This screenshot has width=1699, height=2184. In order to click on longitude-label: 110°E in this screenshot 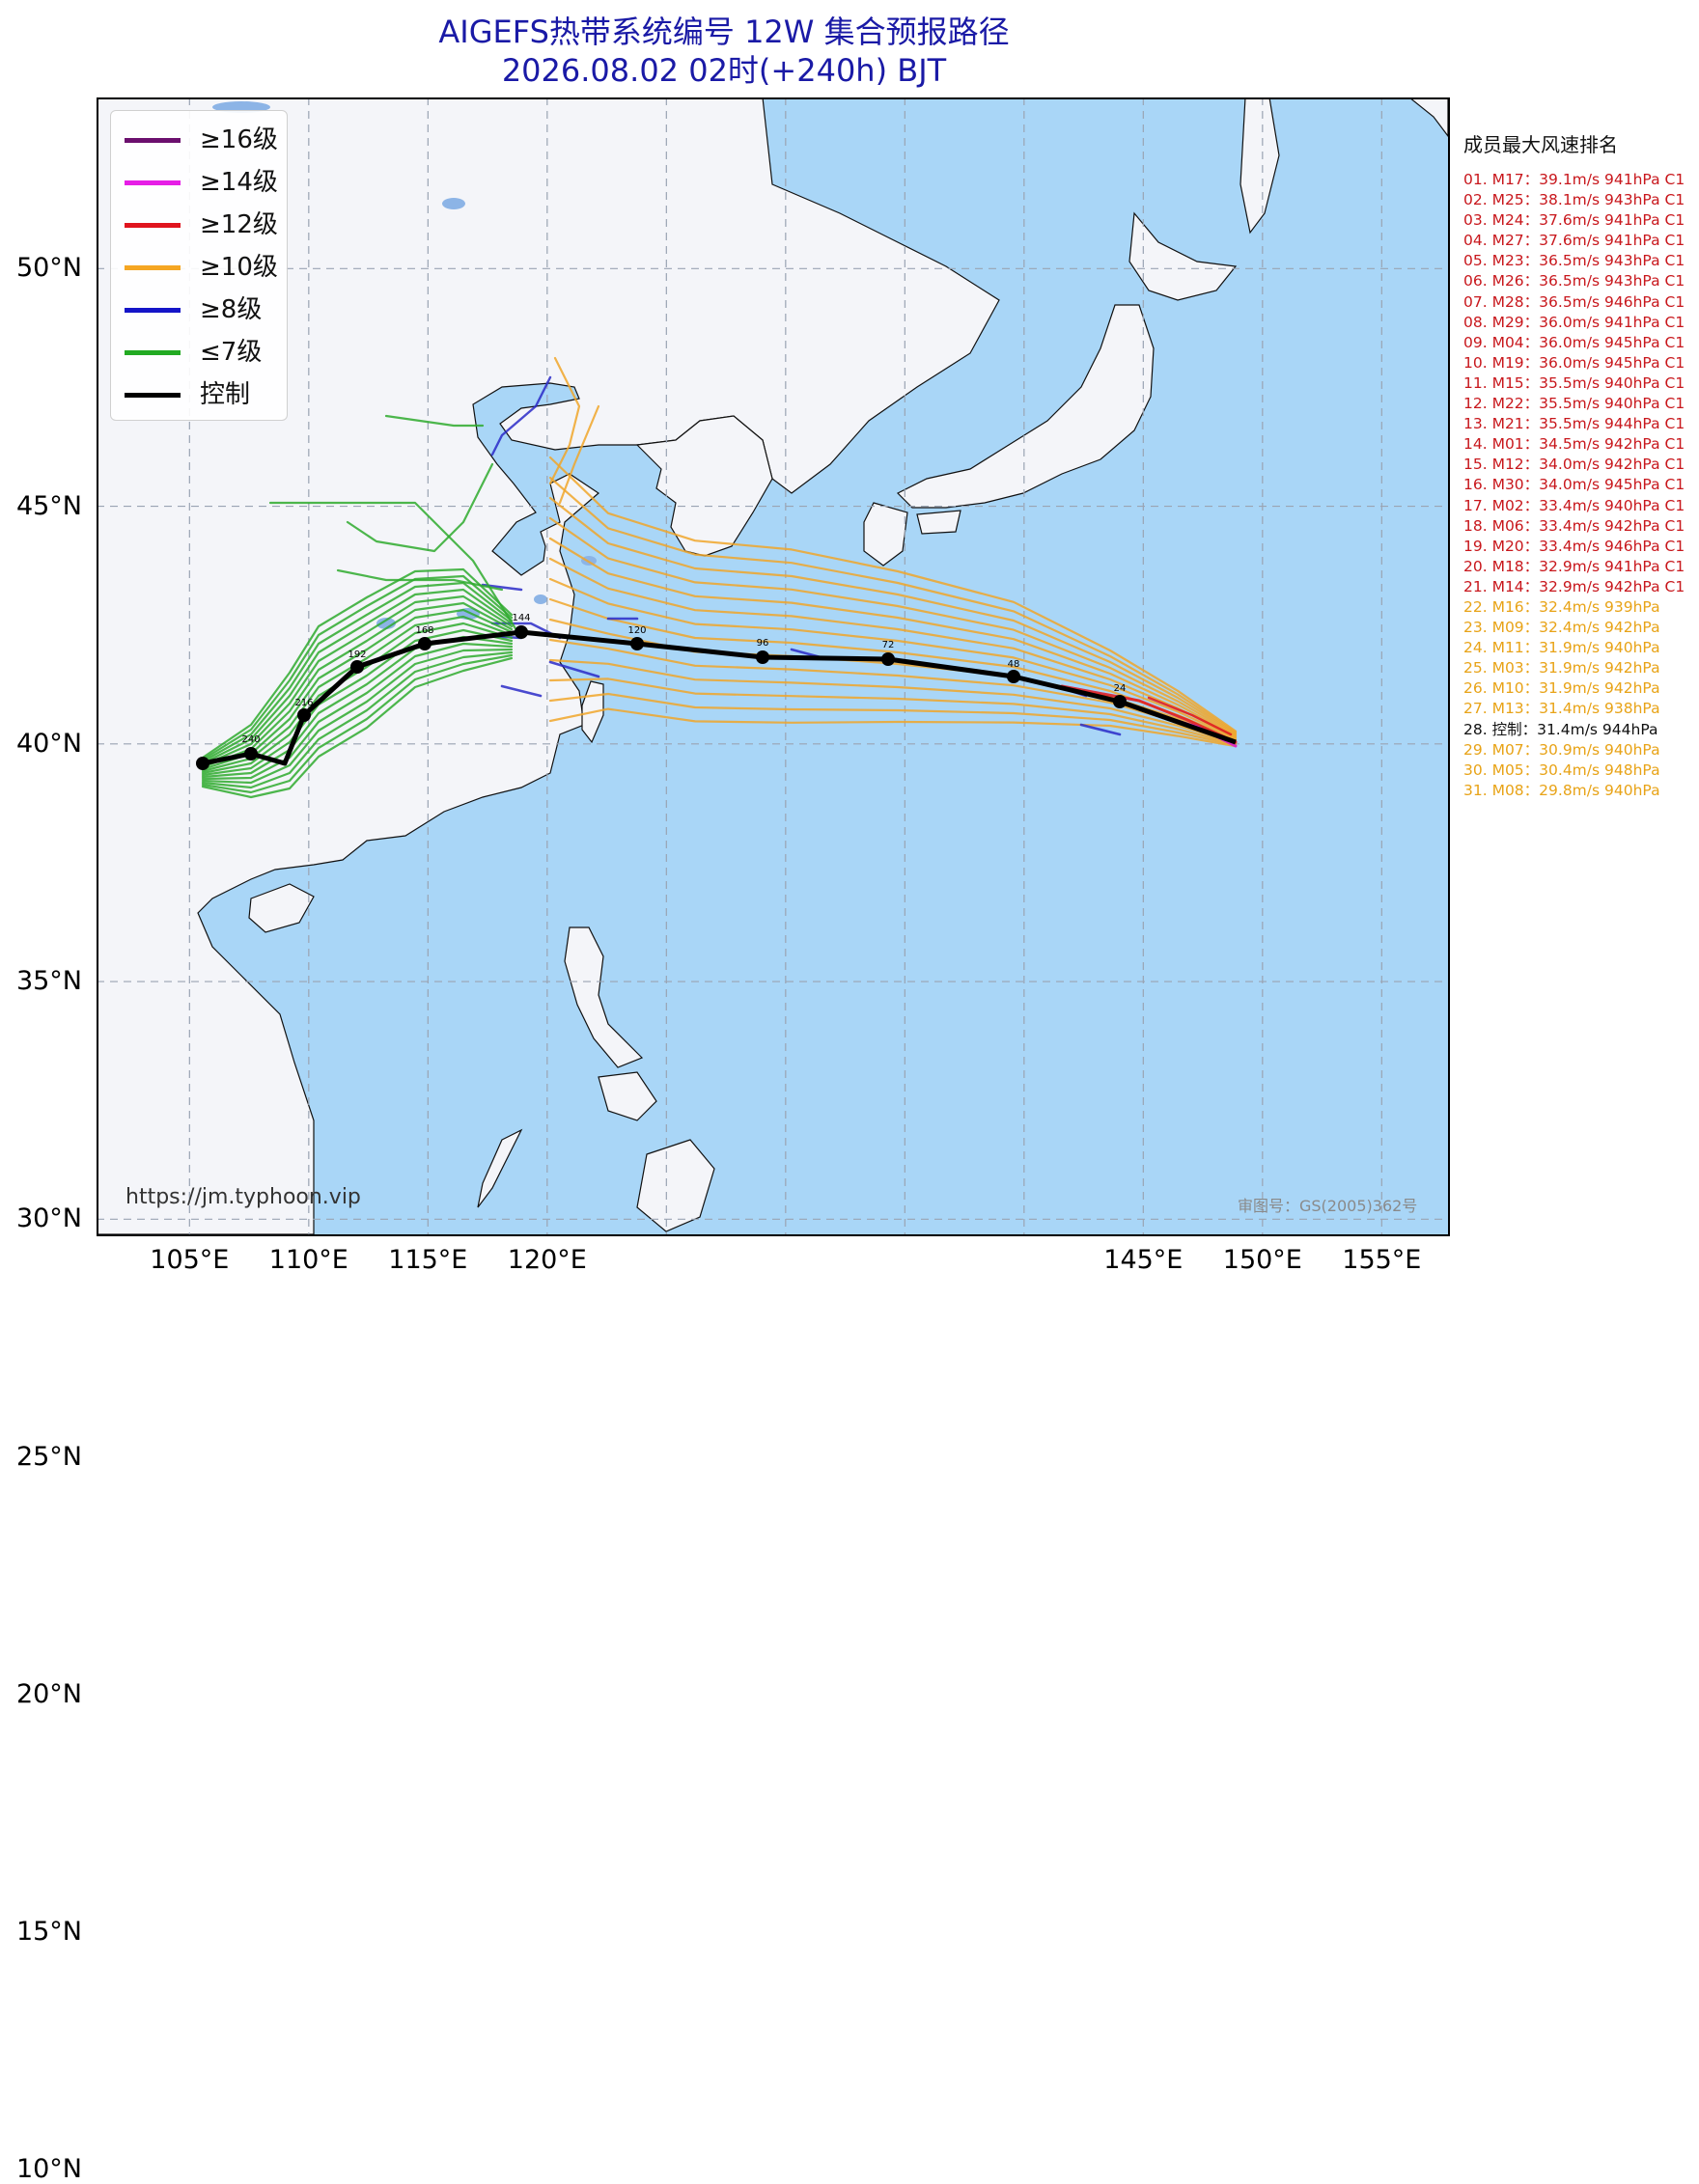, I will do `click(308, 1260)`.